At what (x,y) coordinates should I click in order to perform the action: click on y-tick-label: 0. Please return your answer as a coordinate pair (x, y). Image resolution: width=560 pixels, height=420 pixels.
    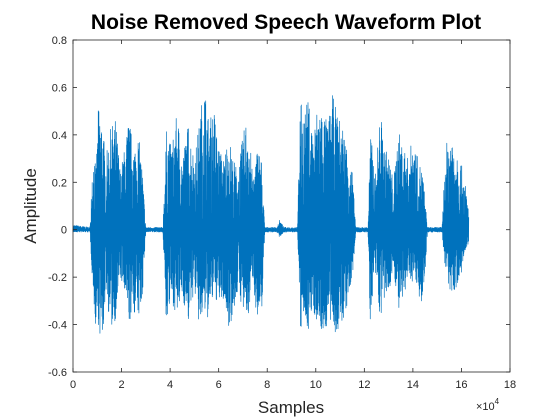
    Looking at the image, I should click on (64, 231).